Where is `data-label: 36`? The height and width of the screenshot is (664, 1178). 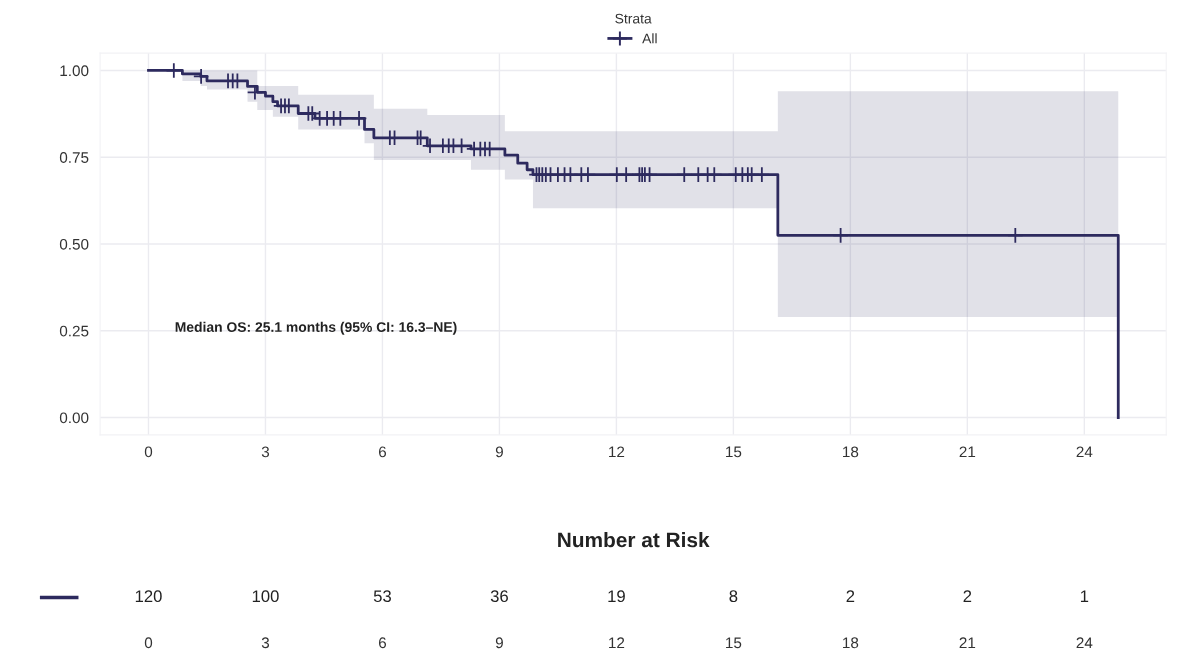
data-label: 36 is located at coordinates (499, 596).